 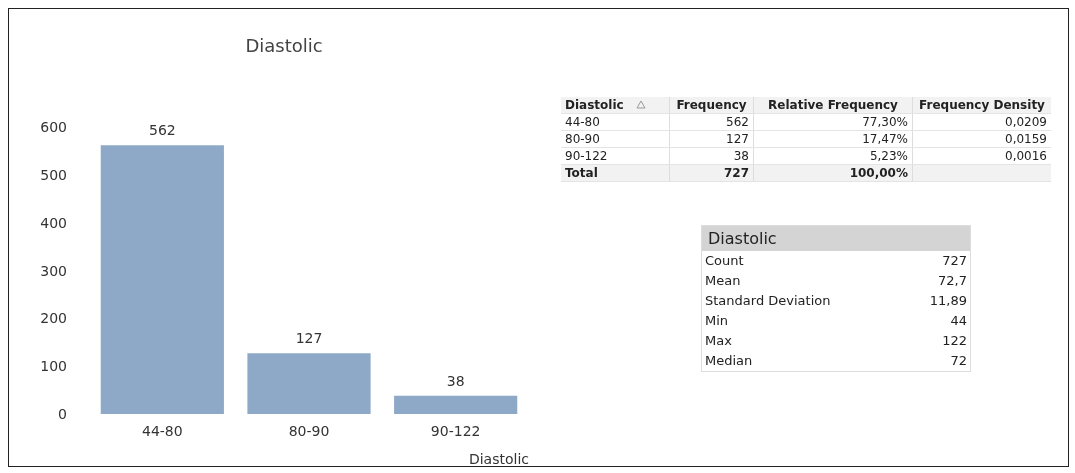 I want to click on text: 0,0159, so click(x=981, y=139).